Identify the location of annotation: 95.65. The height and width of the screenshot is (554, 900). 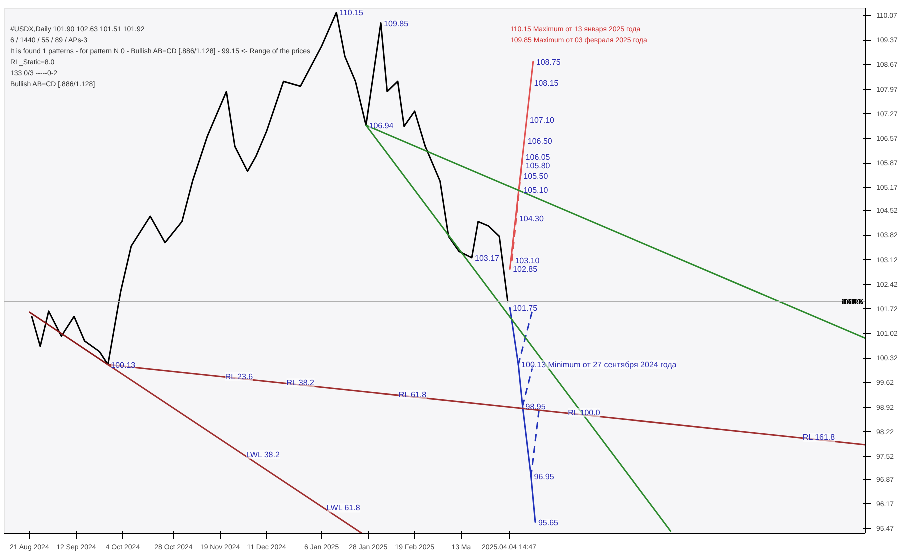
(549, 523).